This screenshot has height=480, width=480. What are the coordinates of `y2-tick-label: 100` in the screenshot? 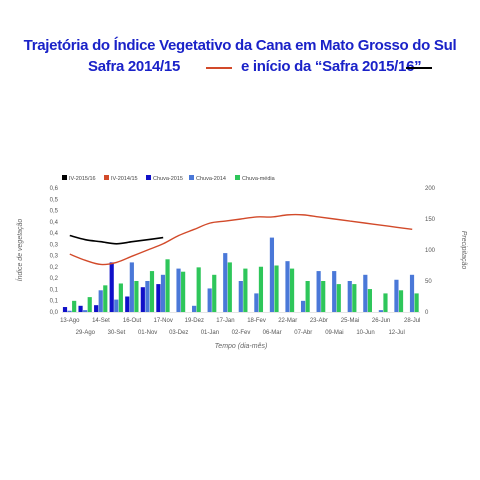 It's located at (430, 251).